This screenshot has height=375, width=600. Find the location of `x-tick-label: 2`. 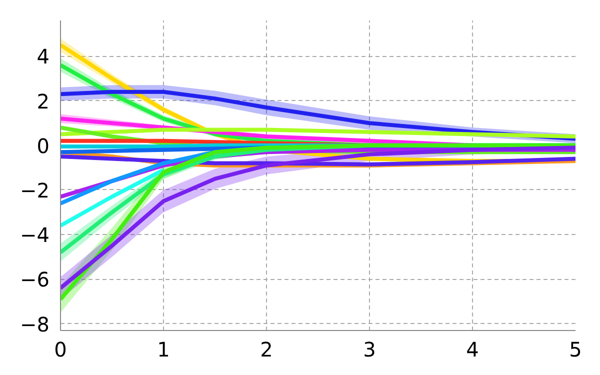

x-tick-label: 2 is located at coordinates (266, 350).